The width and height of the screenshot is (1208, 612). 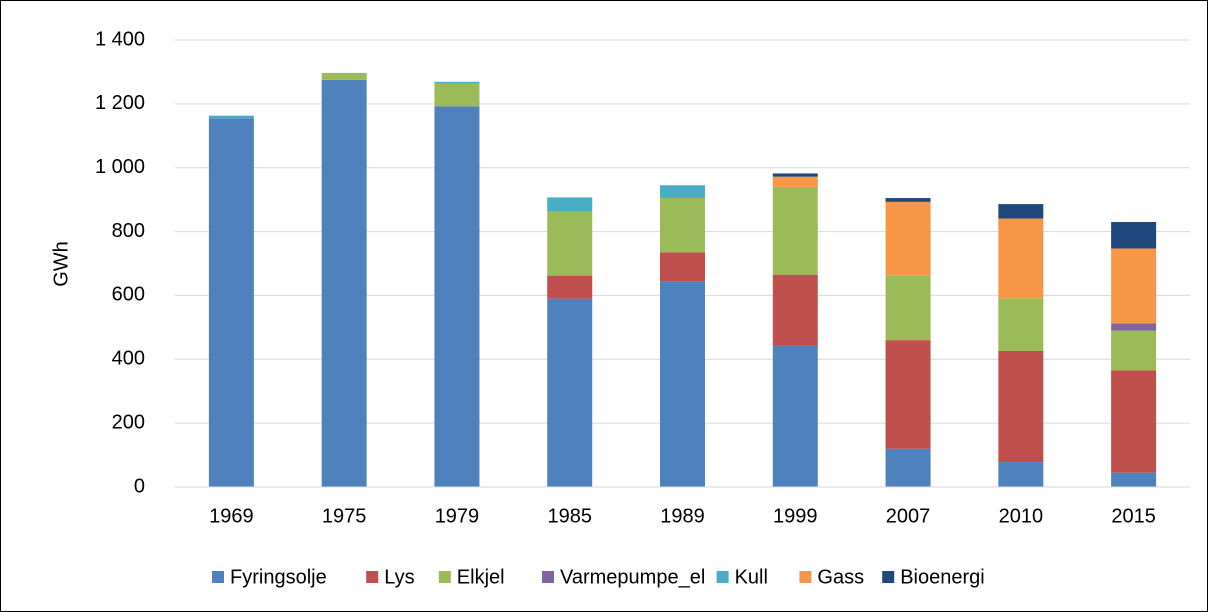 I want to click on x-tick-label: 2010, so click(x=1021, y=516).